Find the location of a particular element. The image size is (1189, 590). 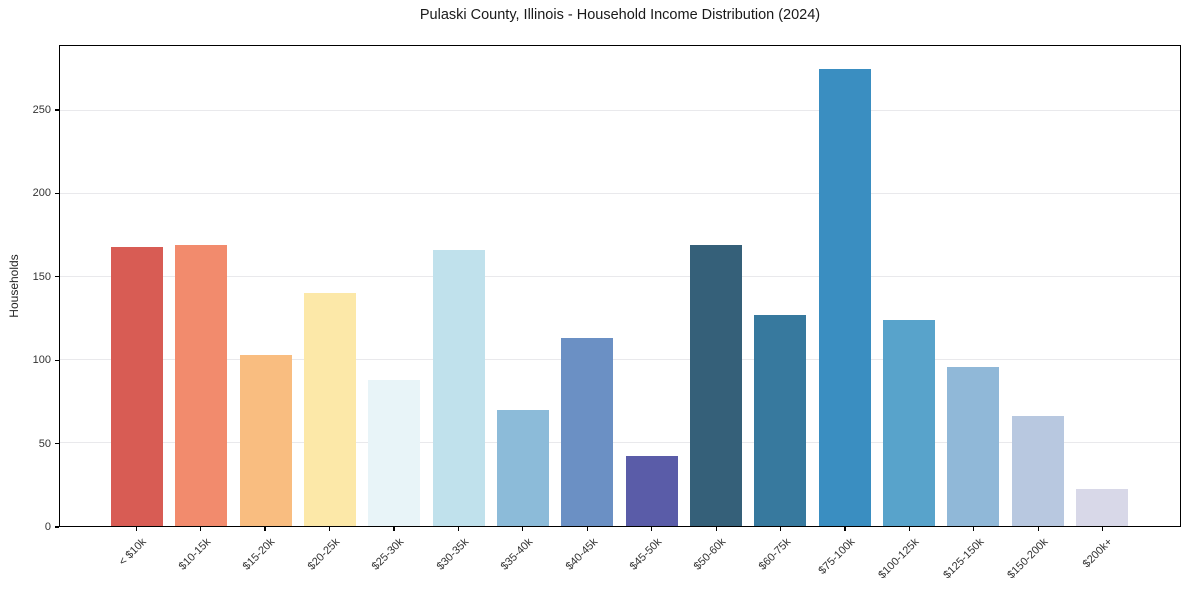

x-tick-label: $200k+ is located at coordinates (1098, 553).